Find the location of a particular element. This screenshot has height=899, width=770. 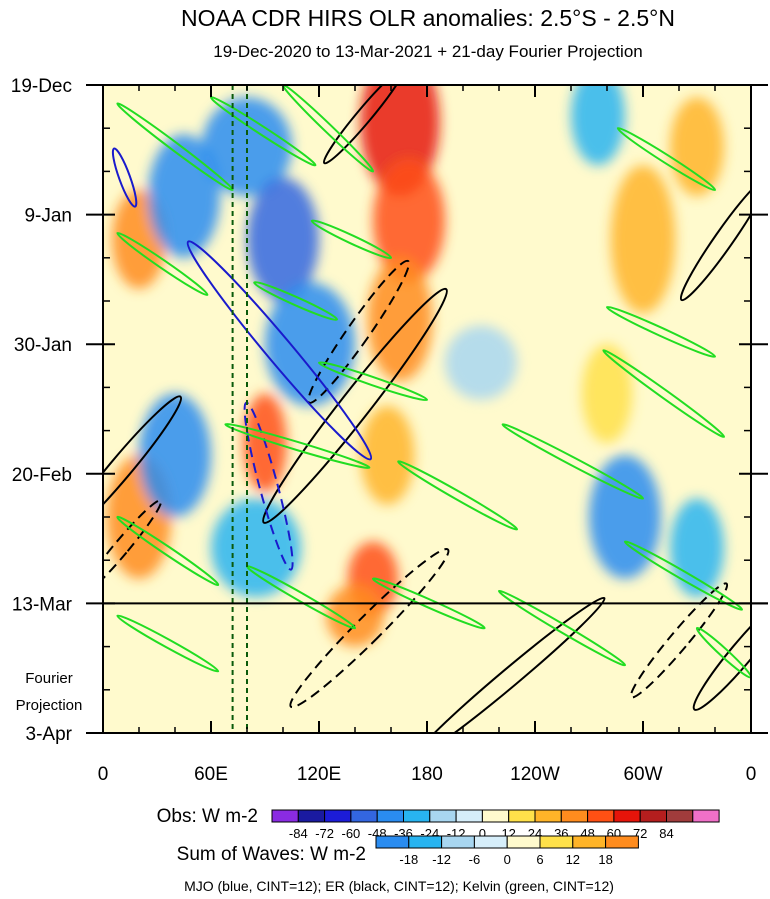

y-tick-label-5: 3-Apr is located at coordinates (49, 734).